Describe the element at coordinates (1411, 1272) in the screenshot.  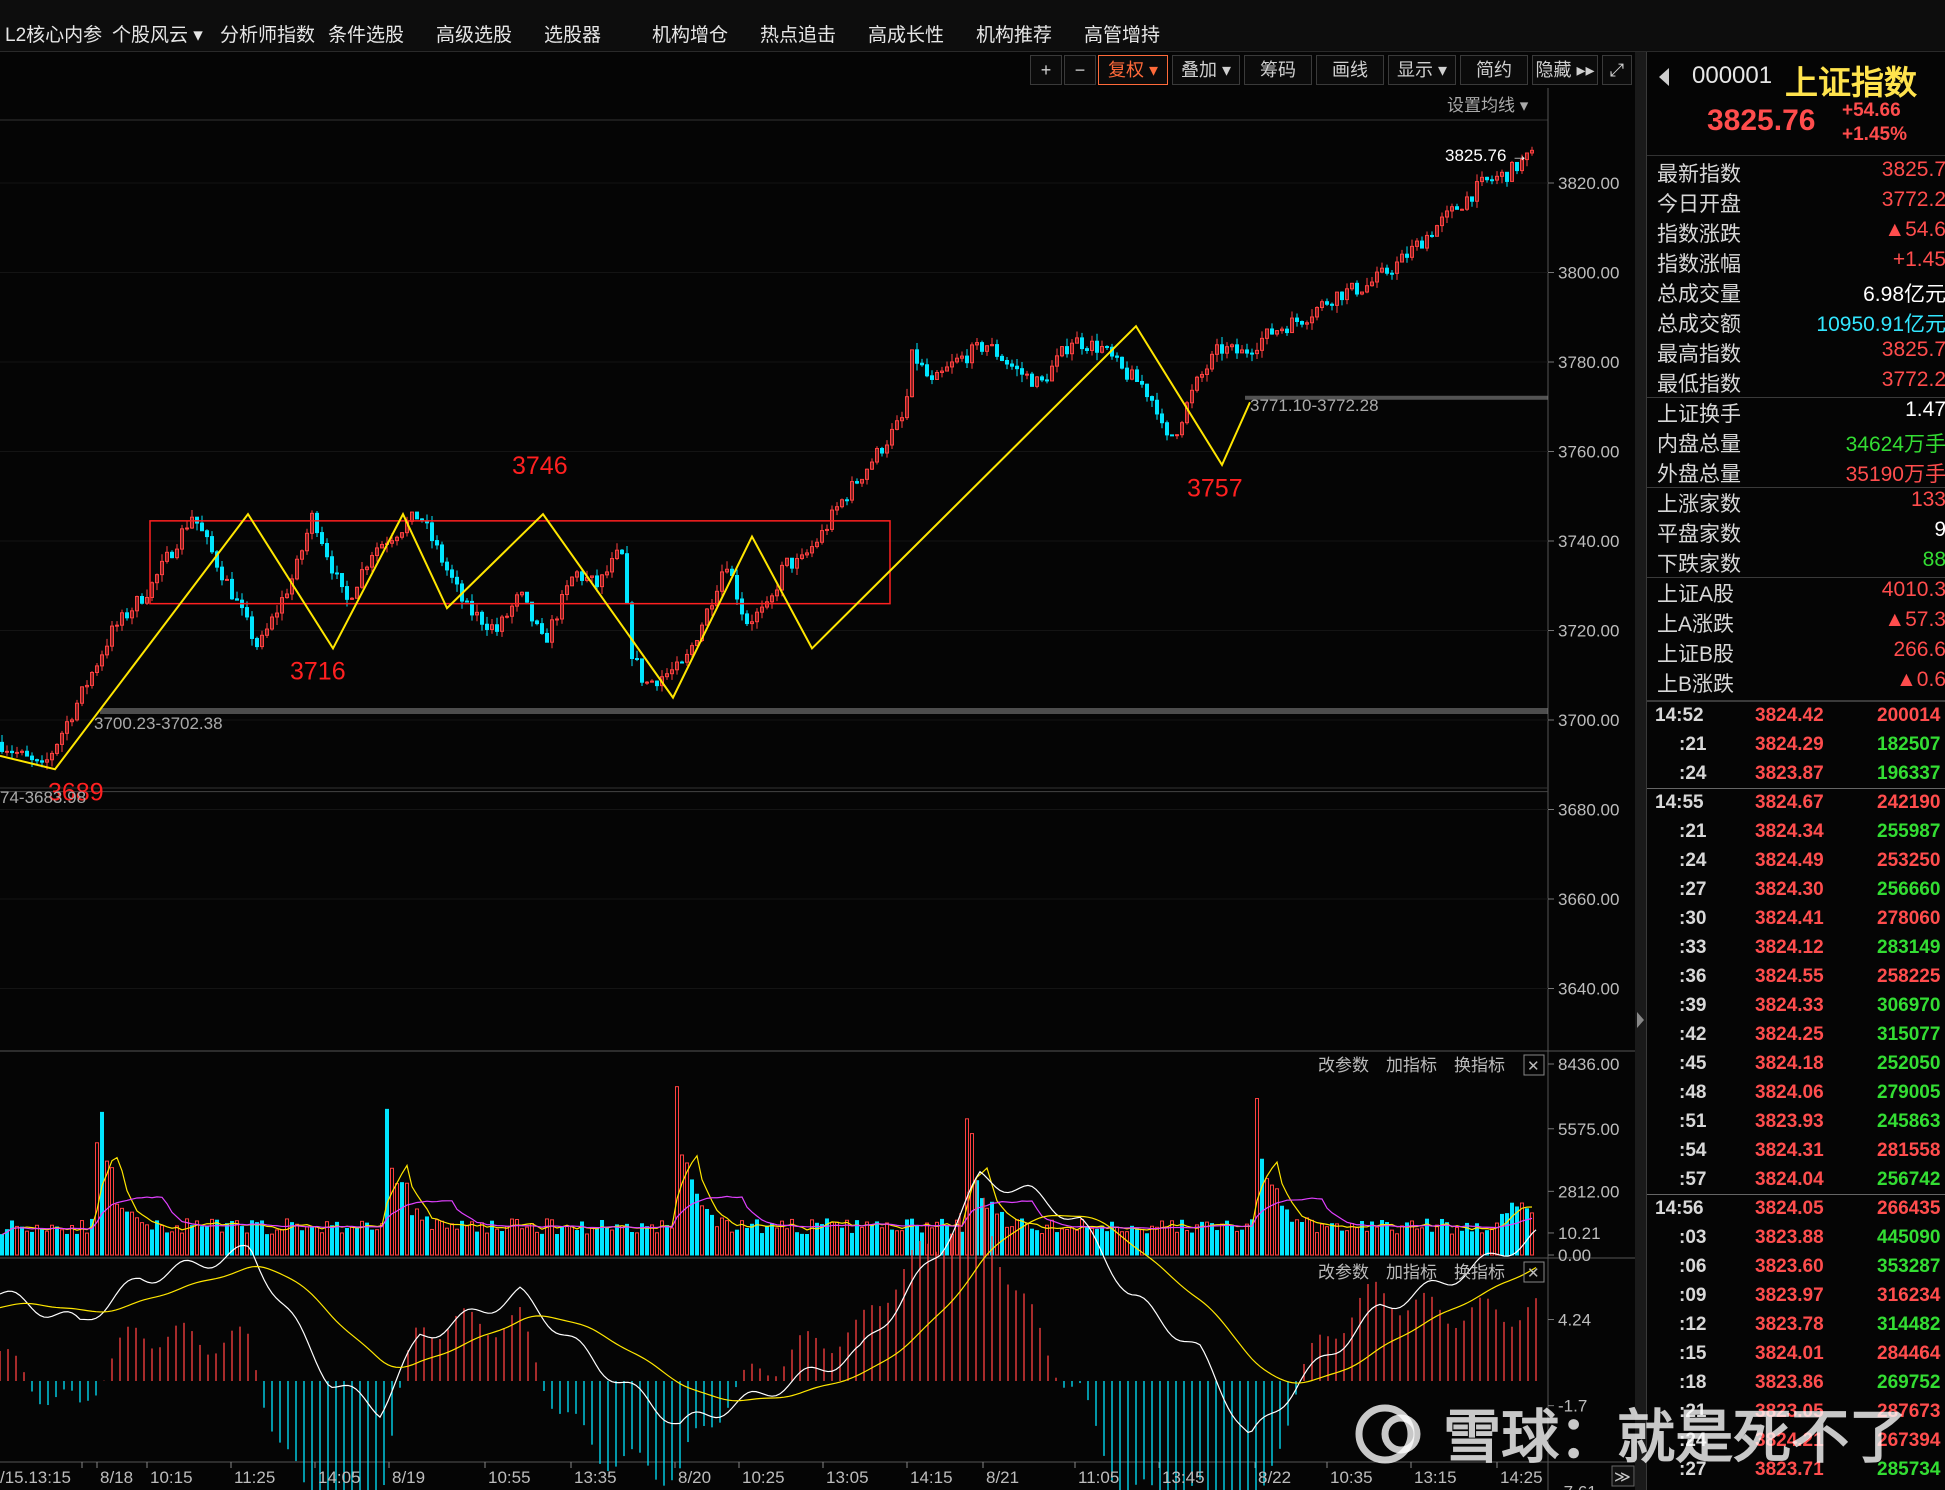
I see `macd-add-indicator-button: 加指标` at that location.